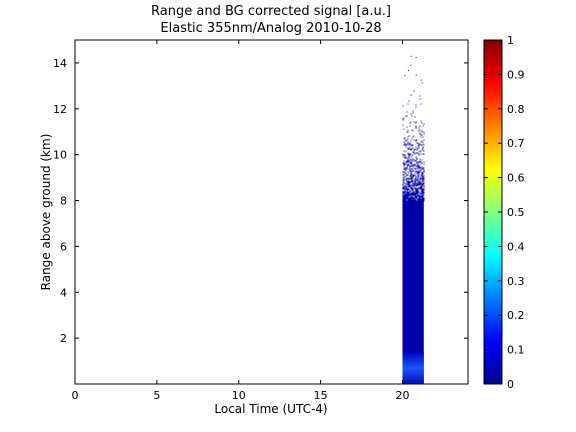 The height and width of the screenshot is (432, 576). Describe the element at coordinates (63, 292) in the screenshot. I see `y-tick-label: 4` at that location.